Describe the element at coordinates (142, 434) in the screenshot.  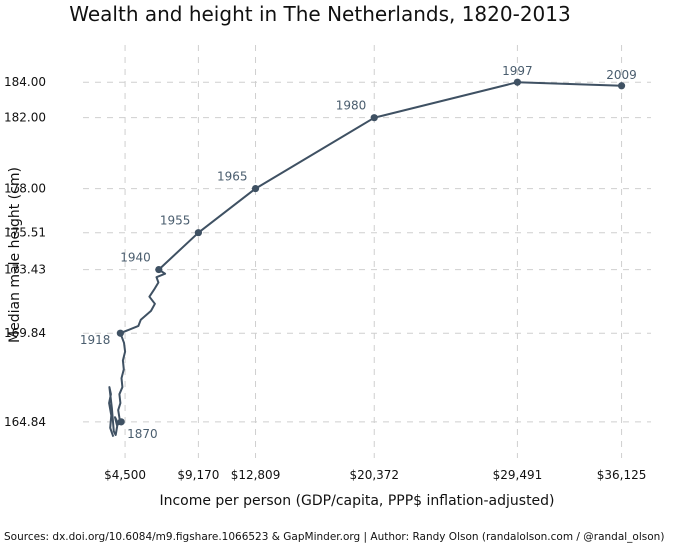
I see `year-label-1870: 1870` at that location.